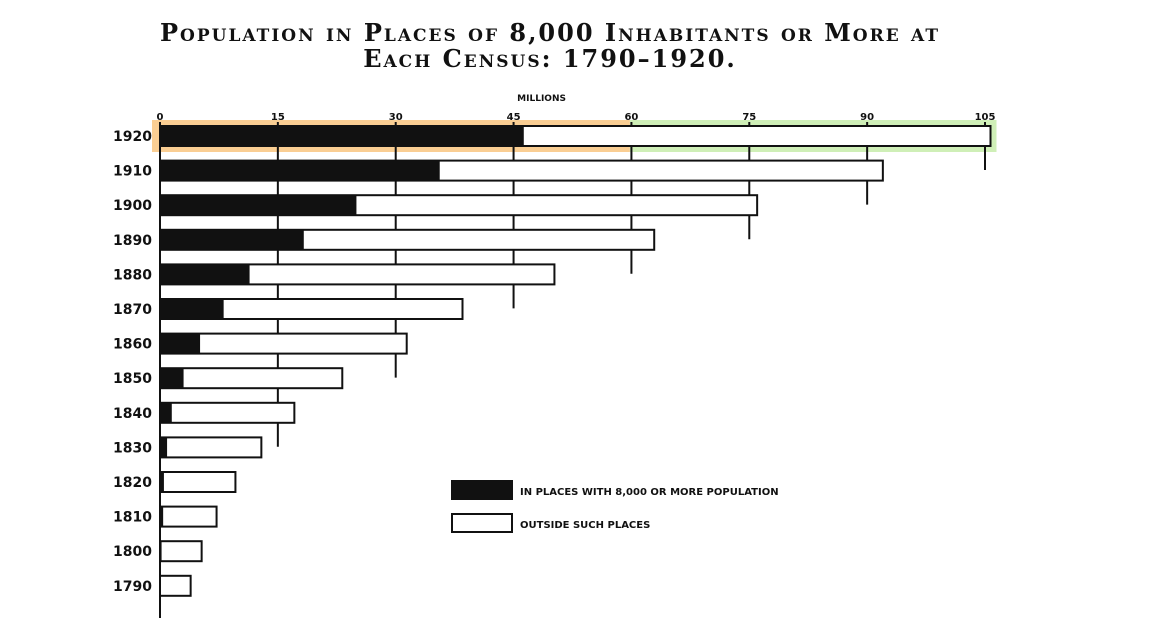  I want to click on y-category-label-1820: 1820, so click(132, 483).